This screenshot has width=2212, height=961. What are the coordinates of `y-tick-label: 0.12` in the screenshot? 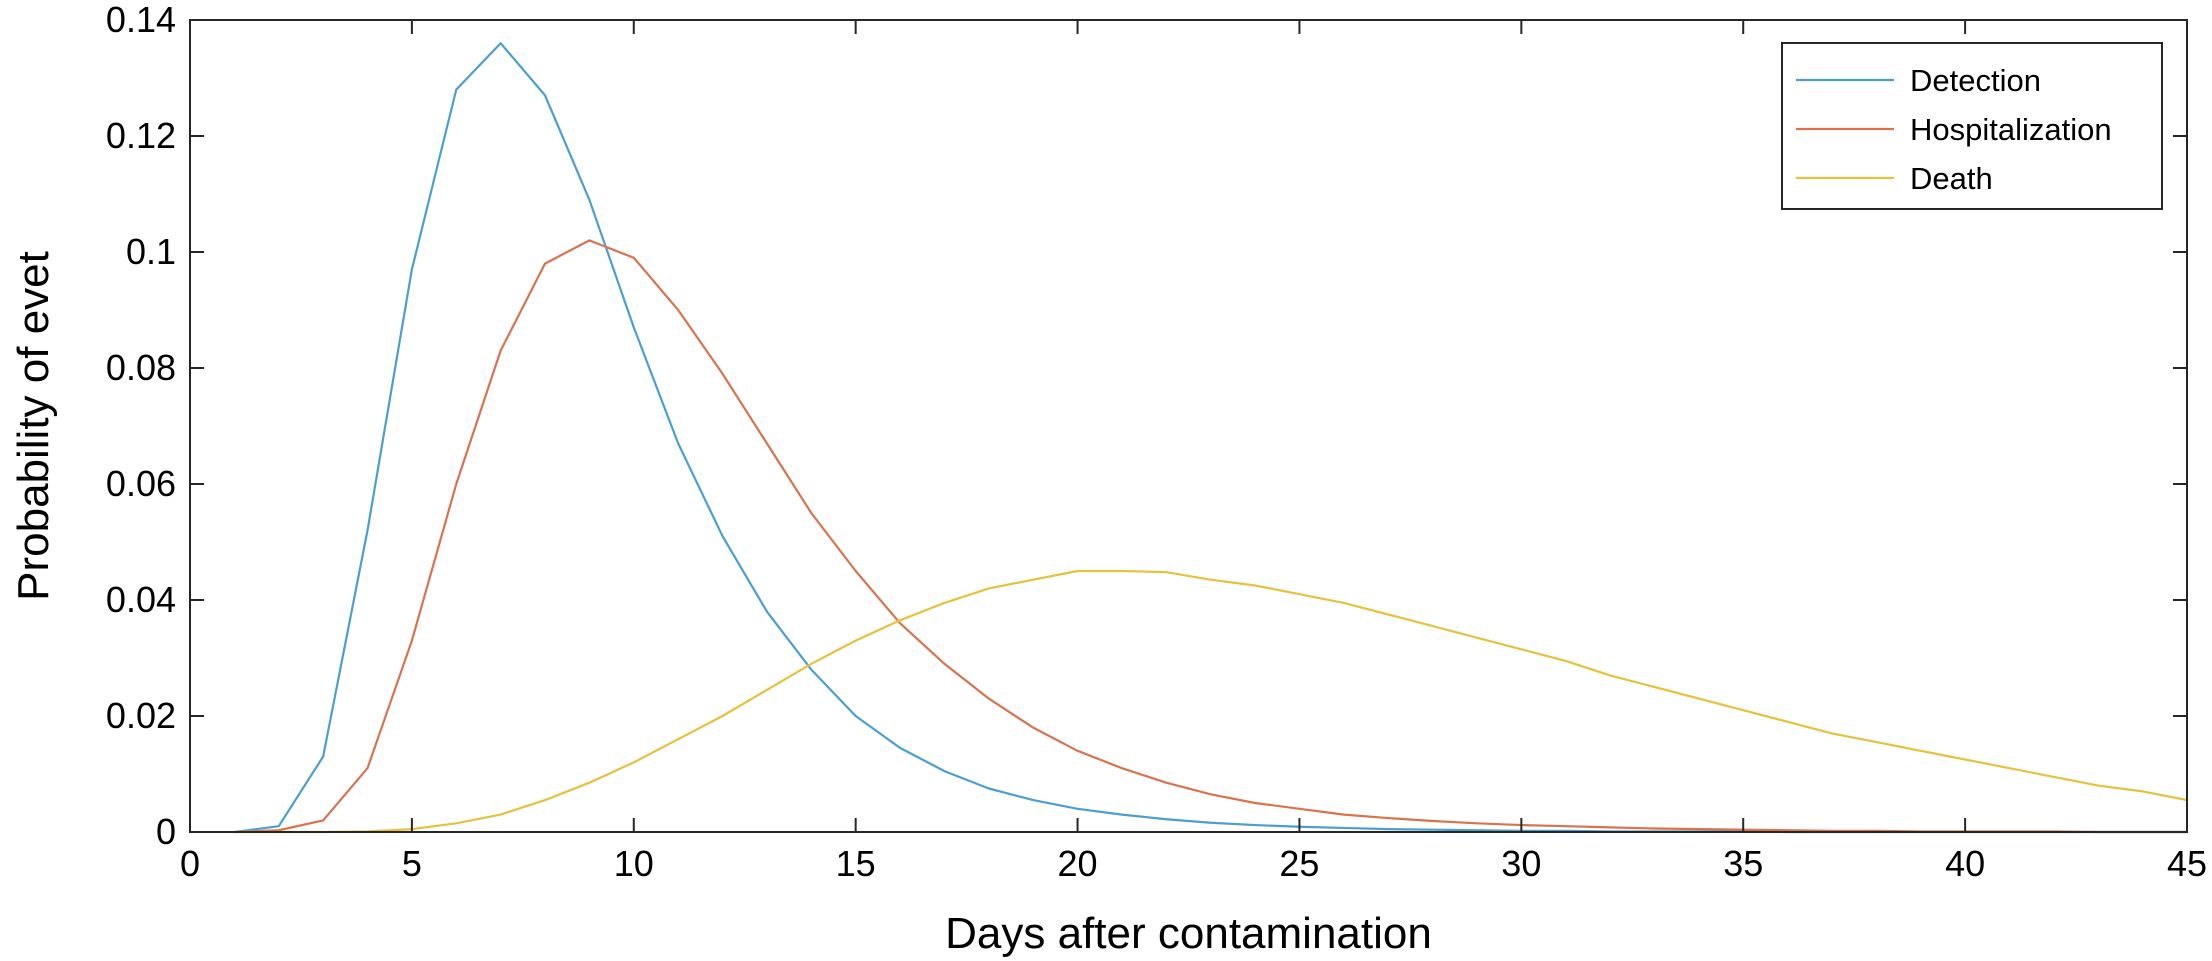 It's located at (141, 135).